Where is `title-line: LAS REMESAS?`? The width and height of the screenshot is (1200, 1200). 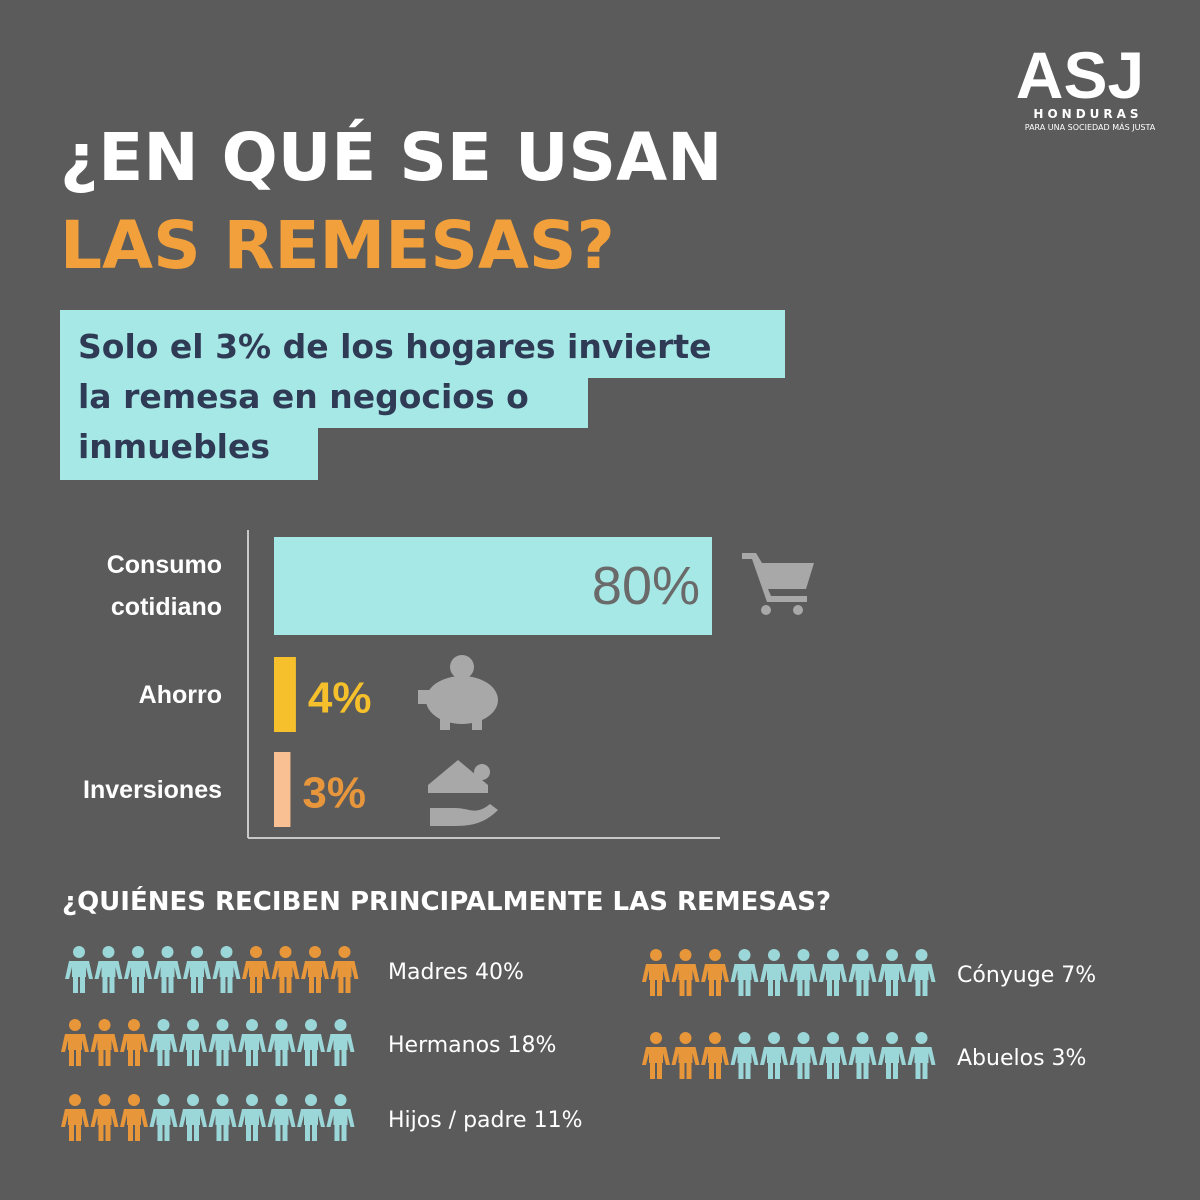 title-line: LAS REMESAS? is located at coordinates (337, 245).